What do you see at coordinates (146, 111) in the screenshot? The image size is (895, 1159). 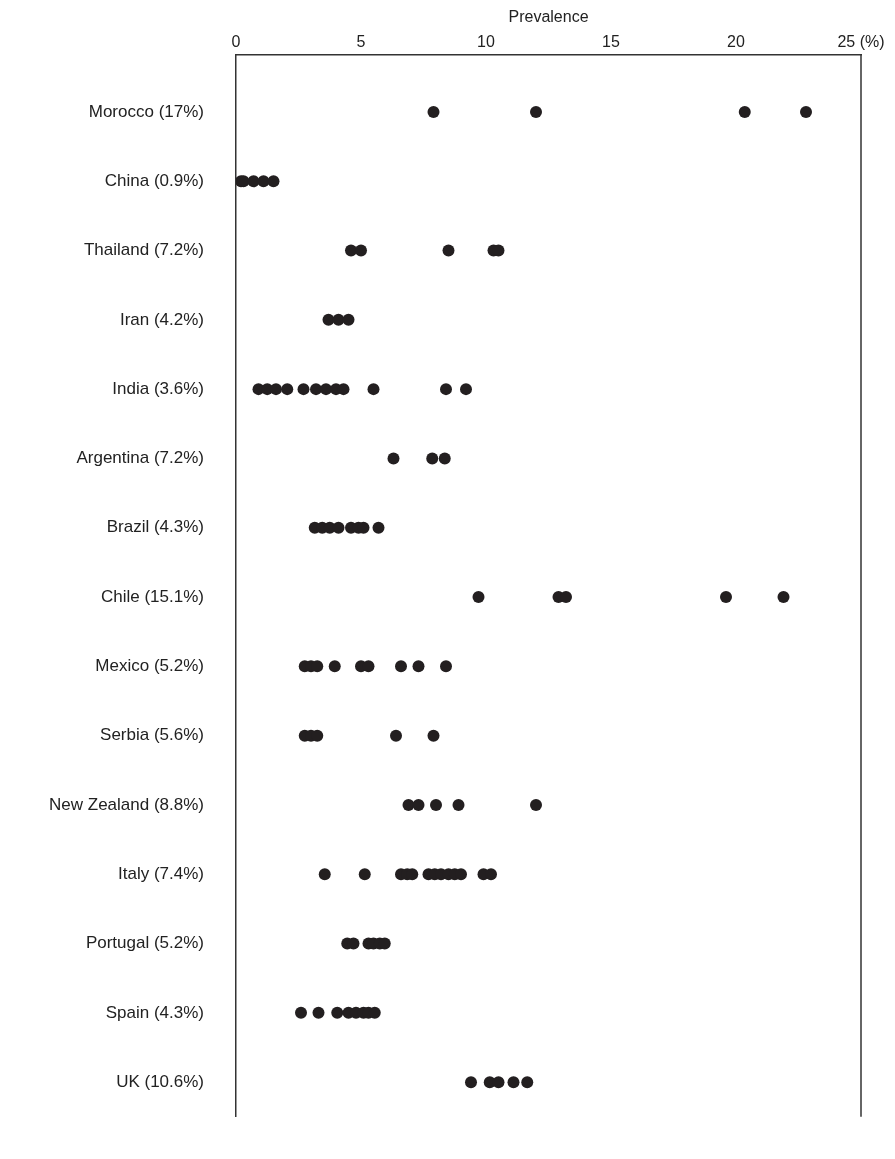 I see `y-tick-label: Morocco (17%)` at bounding box center [146, 111].